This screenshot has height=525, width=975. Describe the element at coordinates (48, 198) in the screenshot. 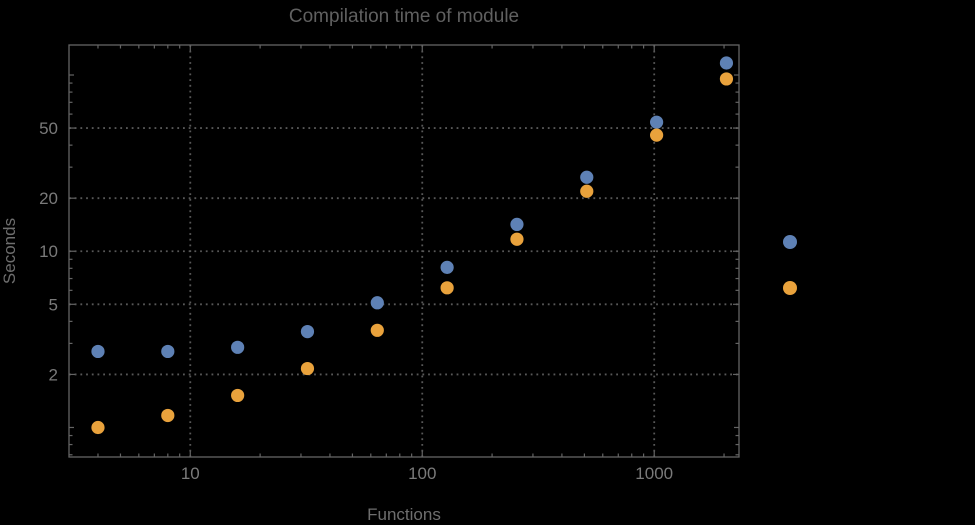

I see `y-tick-label: 20` at that location.